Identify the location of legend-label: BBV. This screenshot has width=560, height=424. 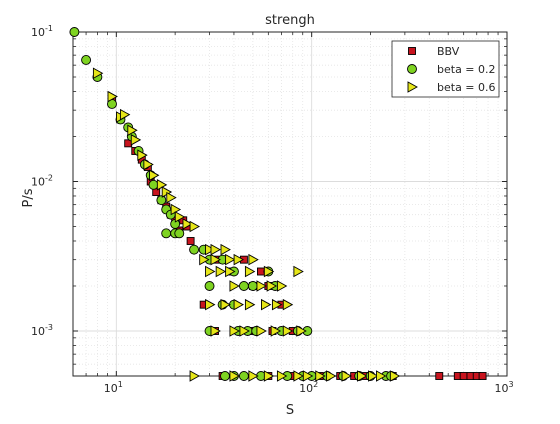
(448, 51).